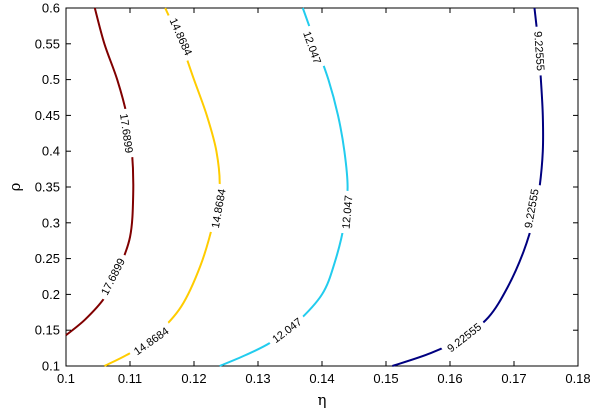  What do you see at coordinates (51, 366) in the screenshot?
I see `y-tick-label: 0.1` at bounding box center [51, 366].